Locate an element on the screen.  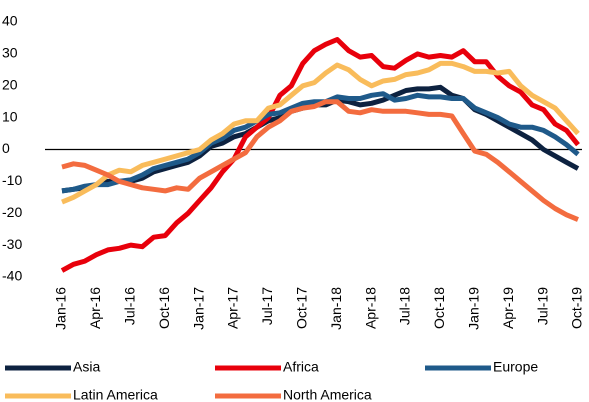
x-tick-label: Jan-19 is located at coordinates (474, 308).